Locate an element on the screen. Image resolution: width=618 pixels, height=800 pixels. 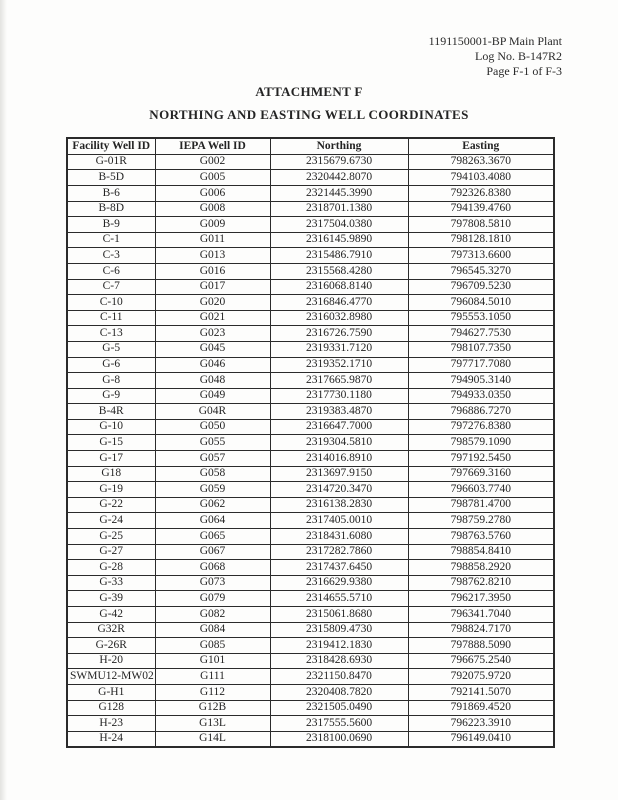
table-row: G-H1 G112 2320408.7820 792141.5070 is located at coordinates (310, 692).